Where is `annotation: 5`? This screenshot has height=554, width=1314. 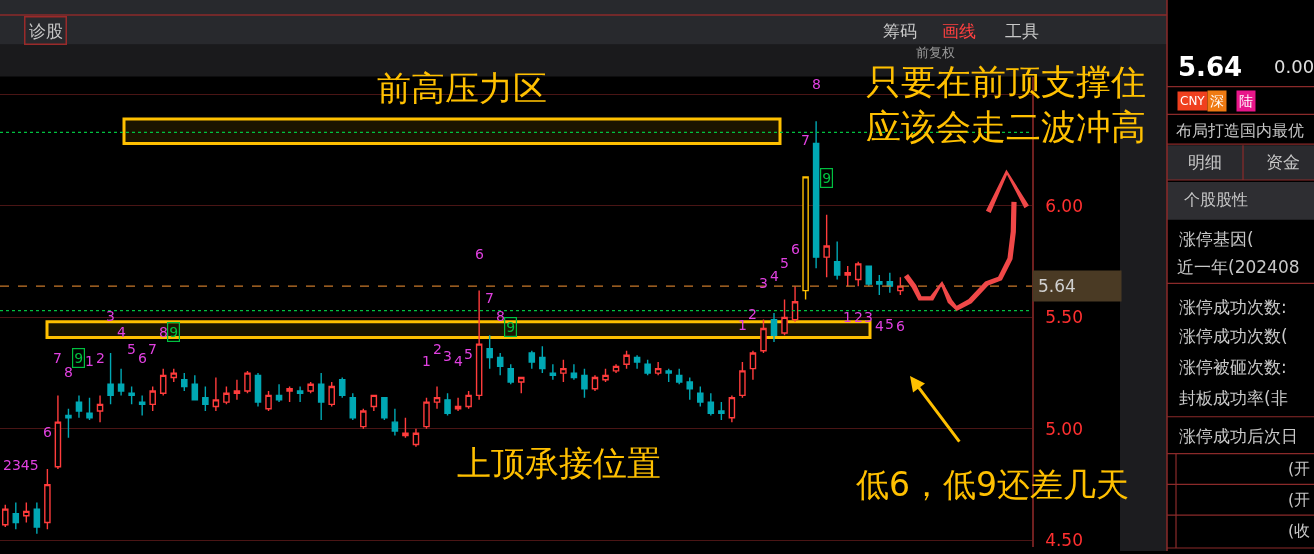
annotation: 5 is located at coordinates (468, 354).